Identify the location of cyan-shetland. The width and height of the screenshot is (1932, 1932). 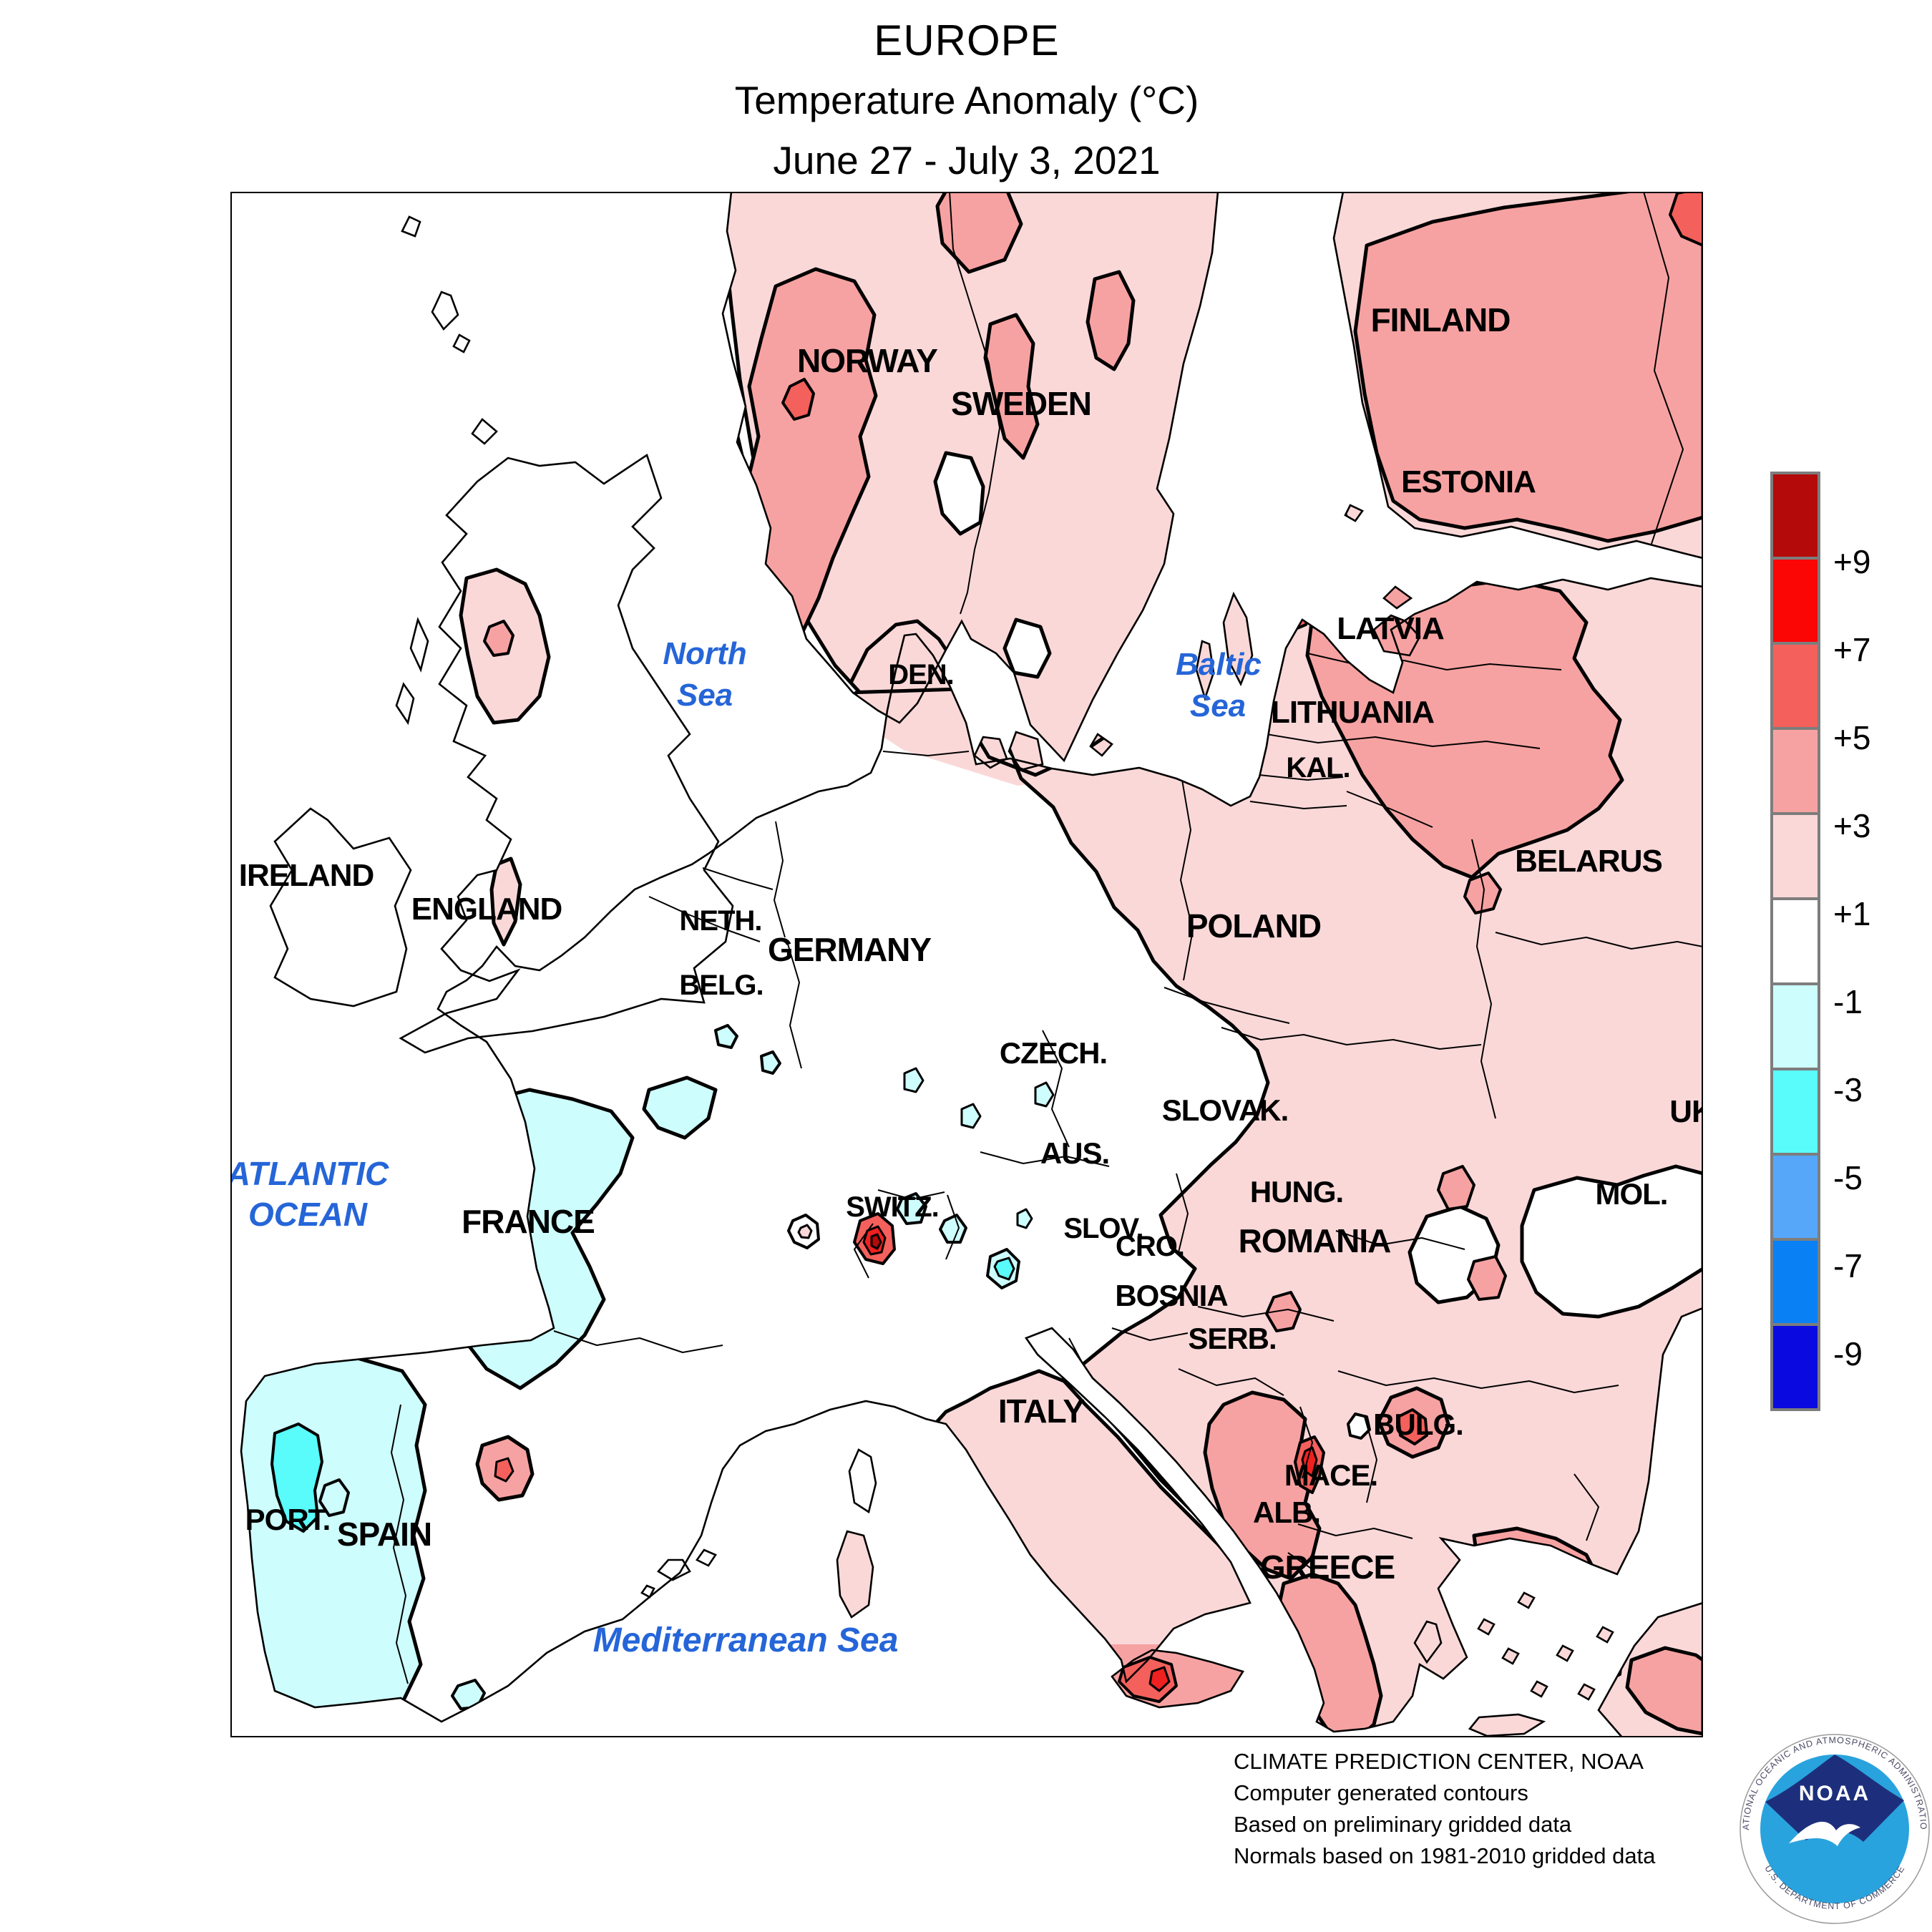
(430, 398).